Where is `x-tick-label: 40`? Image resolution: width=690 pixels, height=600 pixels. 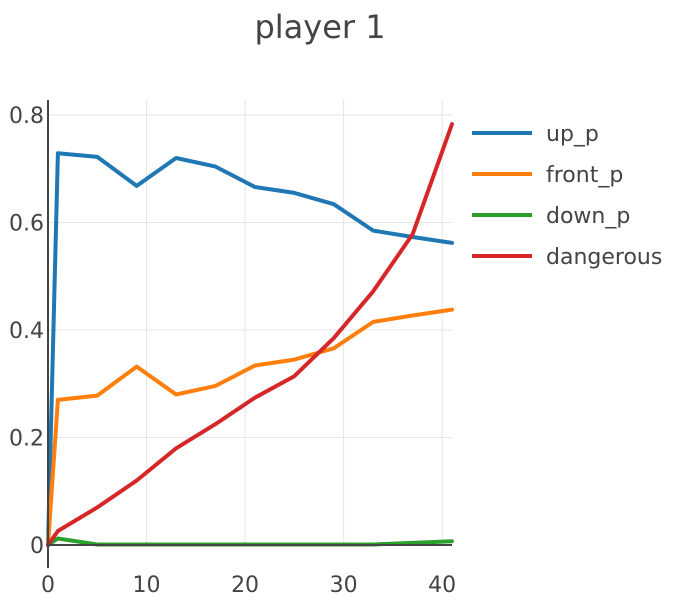
x-tick-label: 40 is located at coordinates (442, 585).